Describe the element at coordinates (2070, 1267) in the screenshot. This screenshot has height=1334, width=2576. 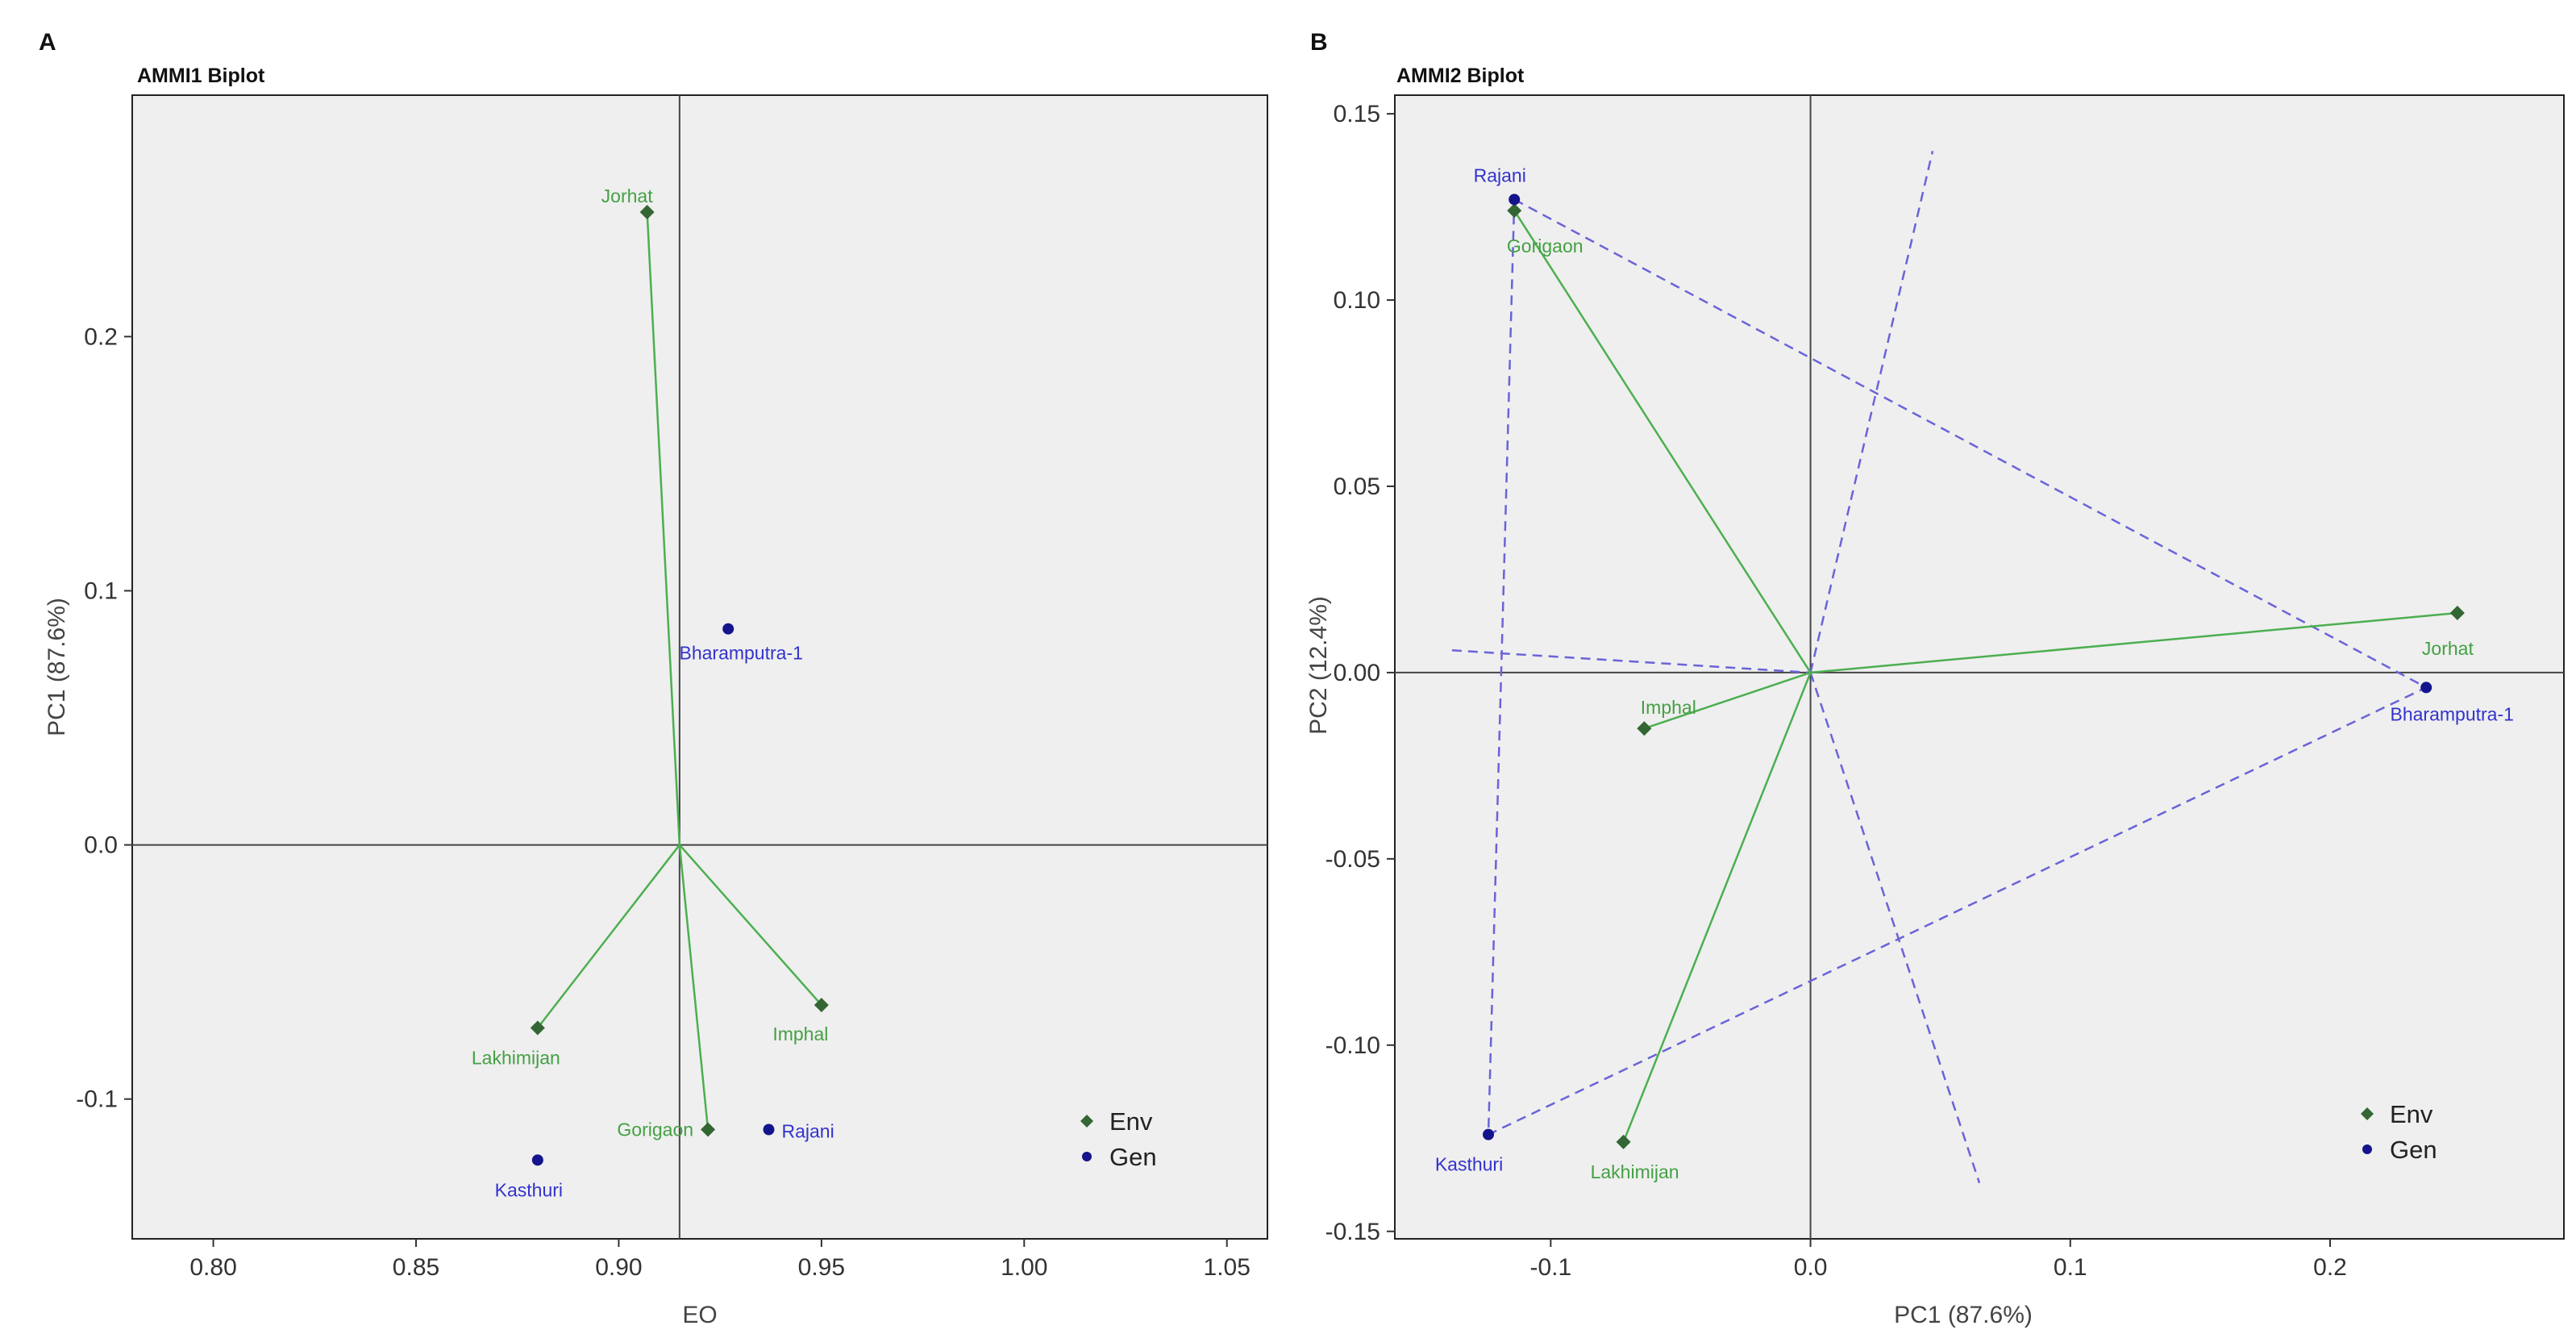
I see `x-tick-label: 0.1` at that location.